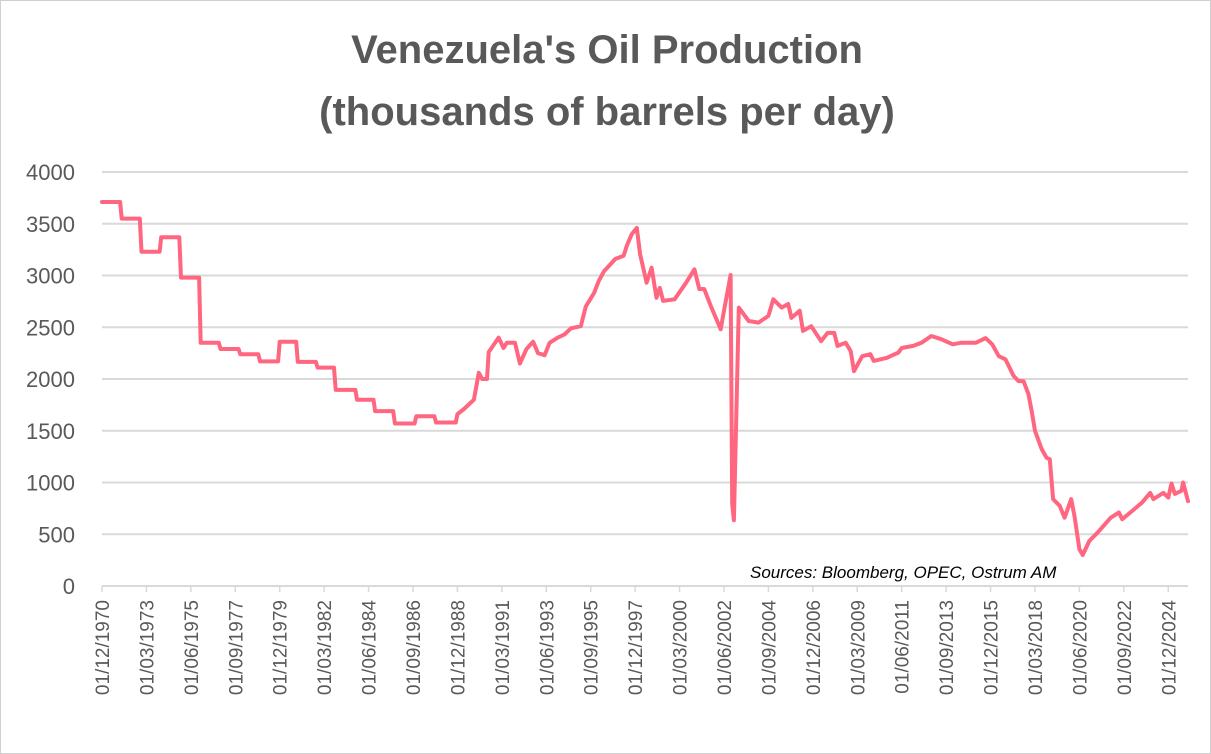  I want to click on y-axis-ticks: 0 500 1000 1500 2000 2500 3000 3500 4000, so click(50, 379).